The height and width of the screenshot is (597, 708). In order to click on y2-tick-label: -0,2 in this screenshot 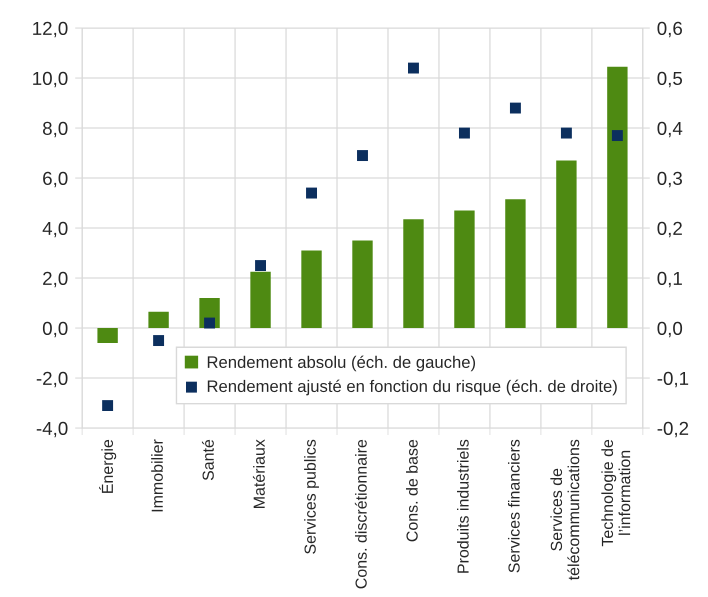, I will do `click(673, 430)`.